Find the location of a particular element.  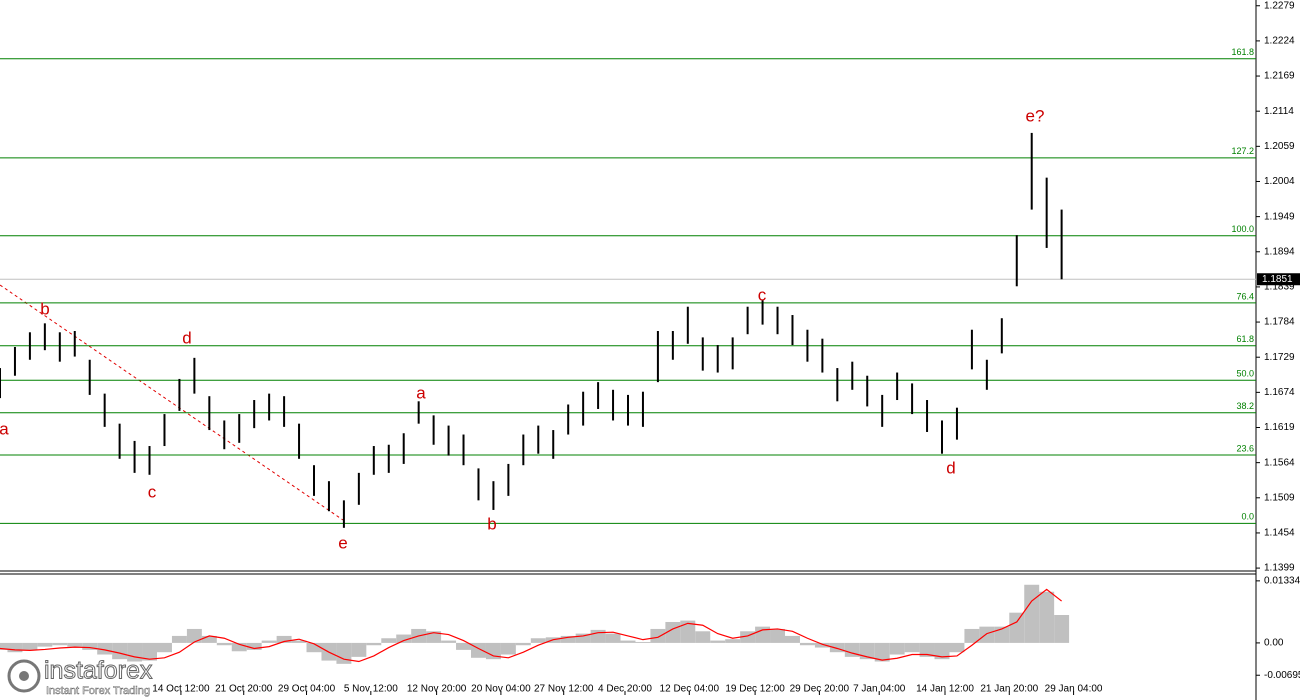

y-tick-label: 0.00 is located at coordinates (1274, 643).